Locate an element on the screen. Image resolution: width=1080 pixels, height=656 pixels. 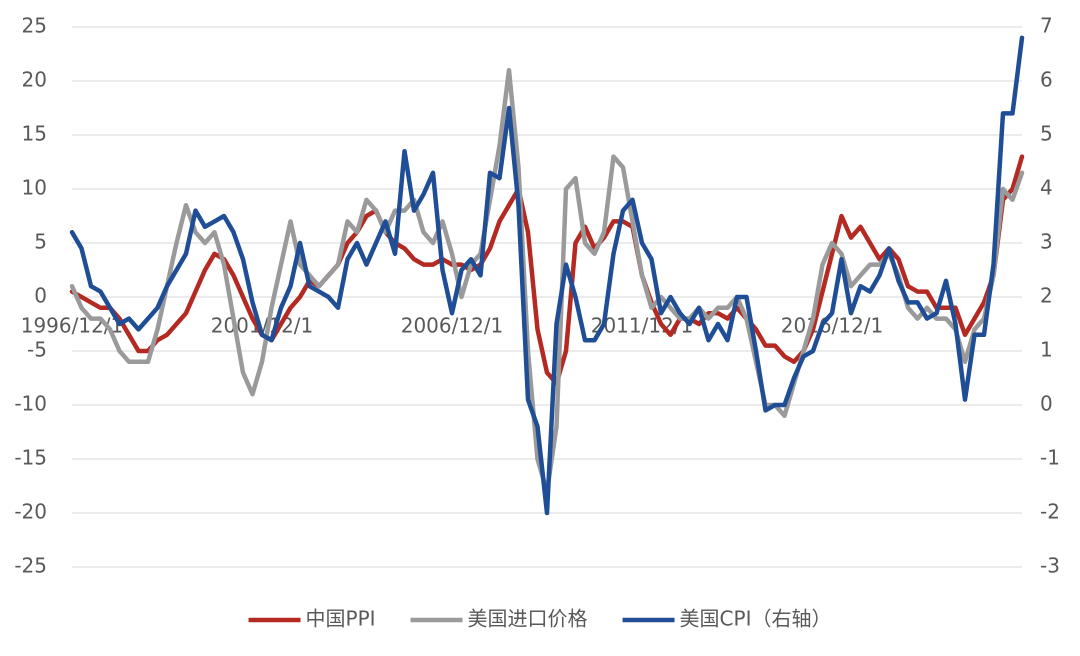
y2-tick-label: 4 is located at coordinates (1046, 188).